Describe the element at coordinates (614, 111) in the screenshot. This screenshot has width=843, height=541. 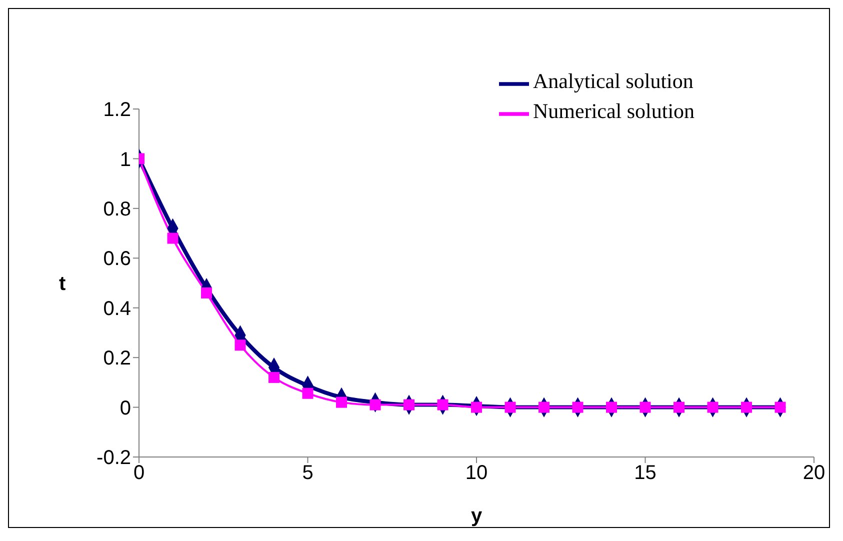
I see `legend-label: Numerical solution` at that location.